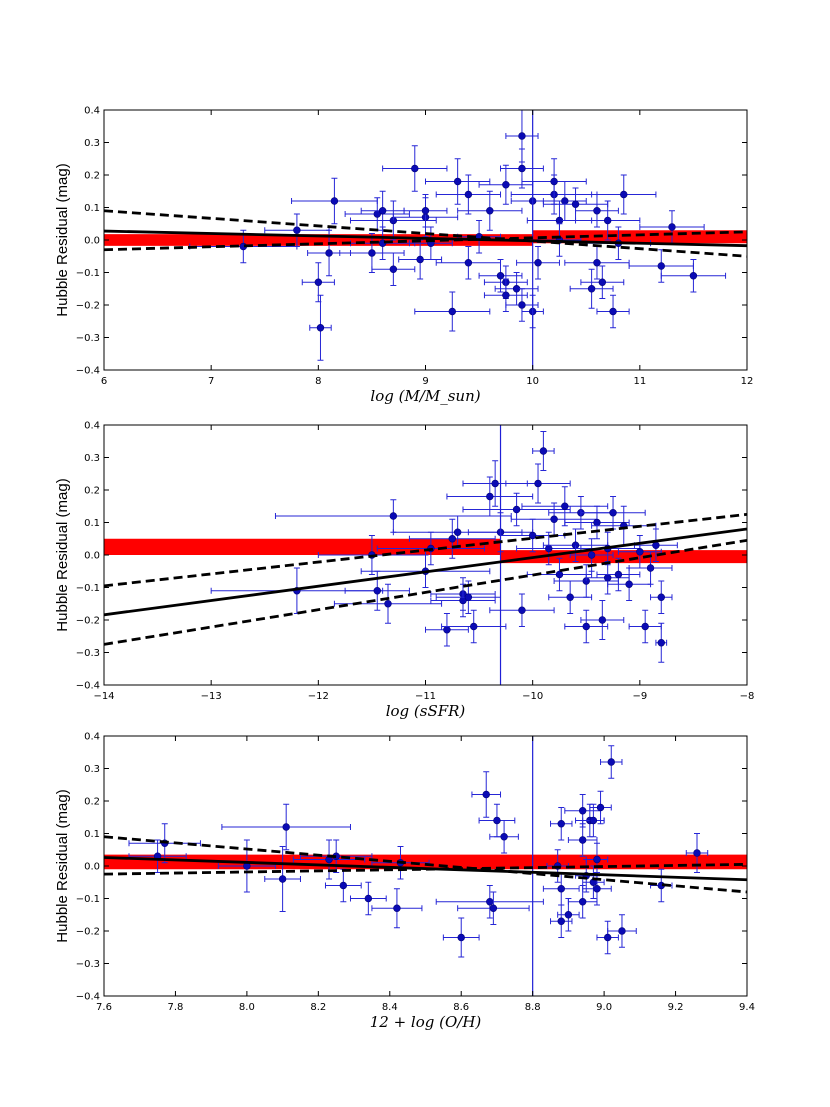  What do you see at coordinates (747, 381) in the screenshot?
I see `mass-xtick-label: 12` at bounding box center [747, 381].